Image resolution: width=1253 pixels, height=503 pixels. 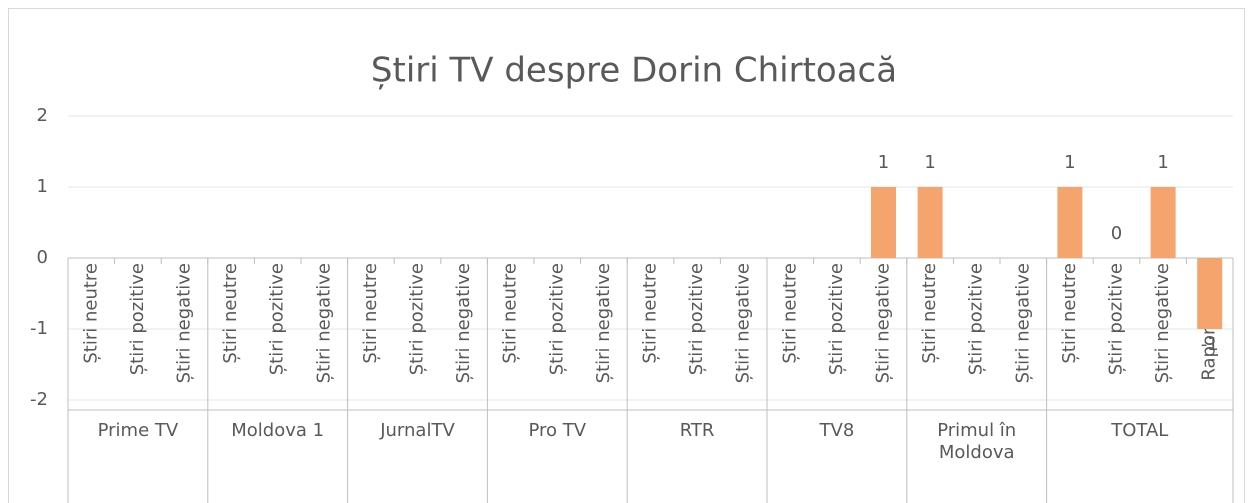 I want to click on data-label: -1, so click(x=1210, y=344).